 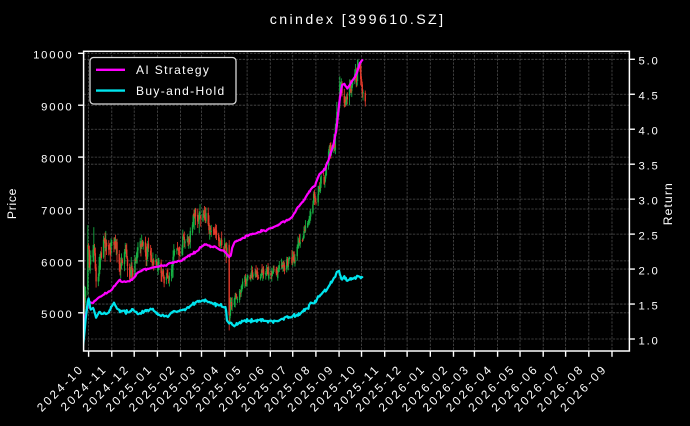 I want to click on svg-text: 2.0, so click(x=649, y=271).